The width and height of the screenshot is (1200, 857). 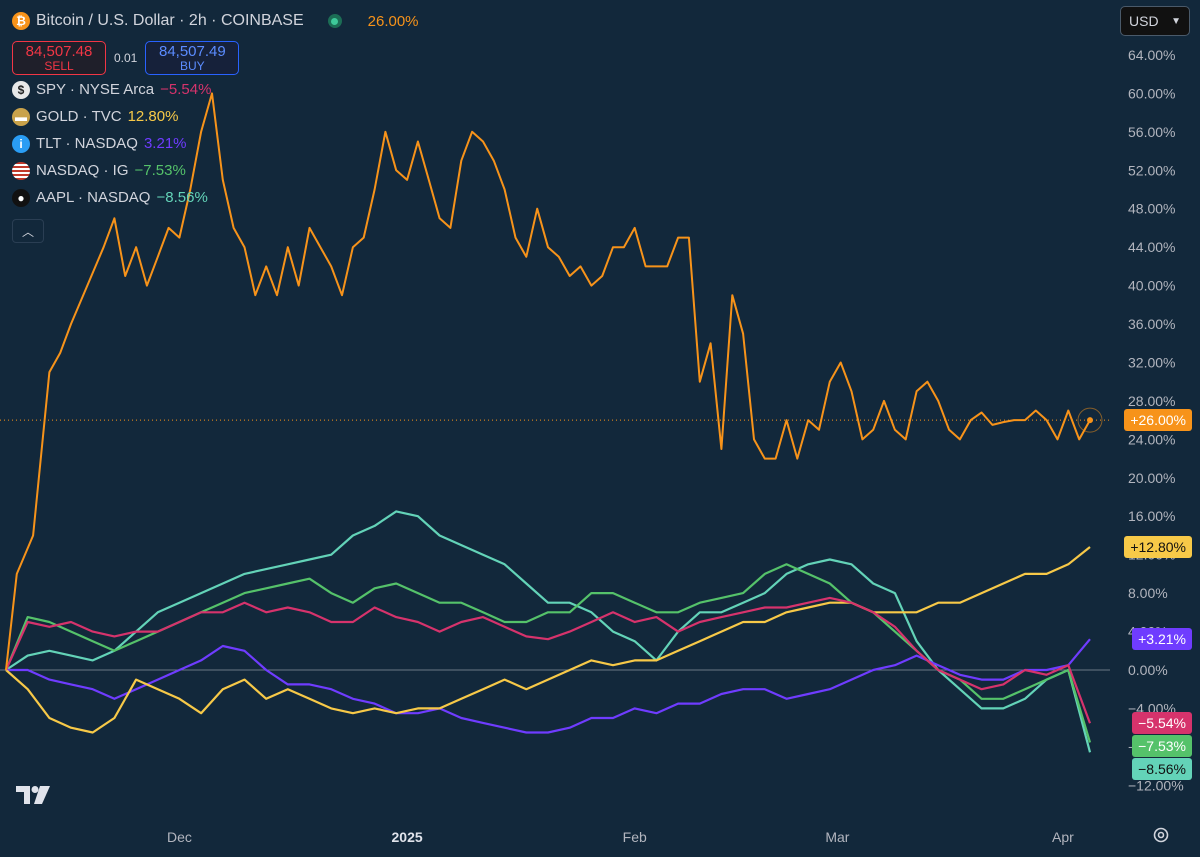 I want to click on apple-icon: ●, so click(x=21, y=197).